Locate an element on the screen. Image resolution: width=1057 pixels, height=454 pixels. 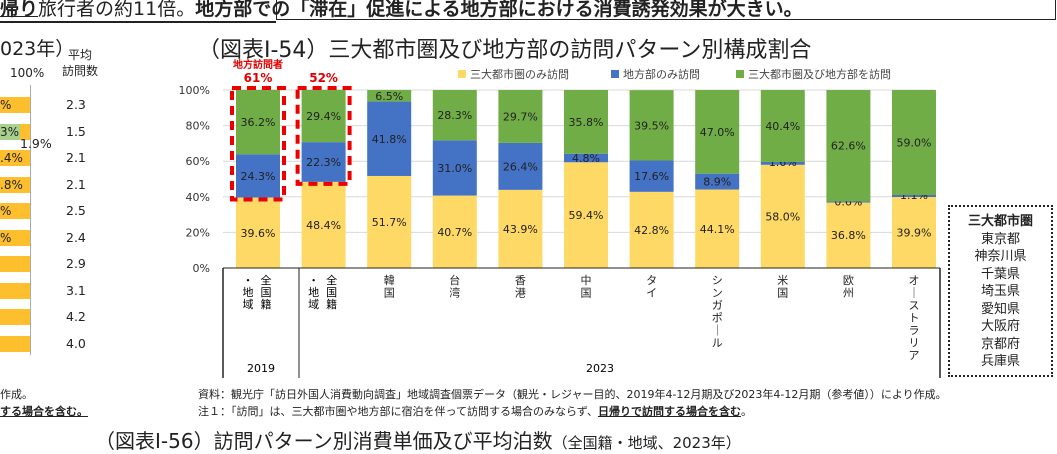
data-label: 29.4% is located at coordinates (323, 116).